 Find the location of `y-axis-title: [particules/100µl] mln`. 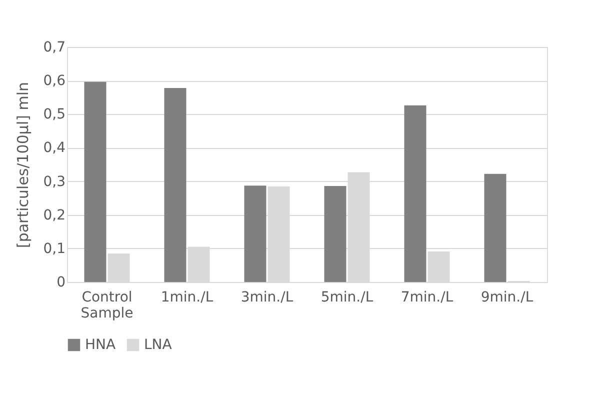

y-axis-title: [particules/100µl] mln is located at coordinates (23, 165).